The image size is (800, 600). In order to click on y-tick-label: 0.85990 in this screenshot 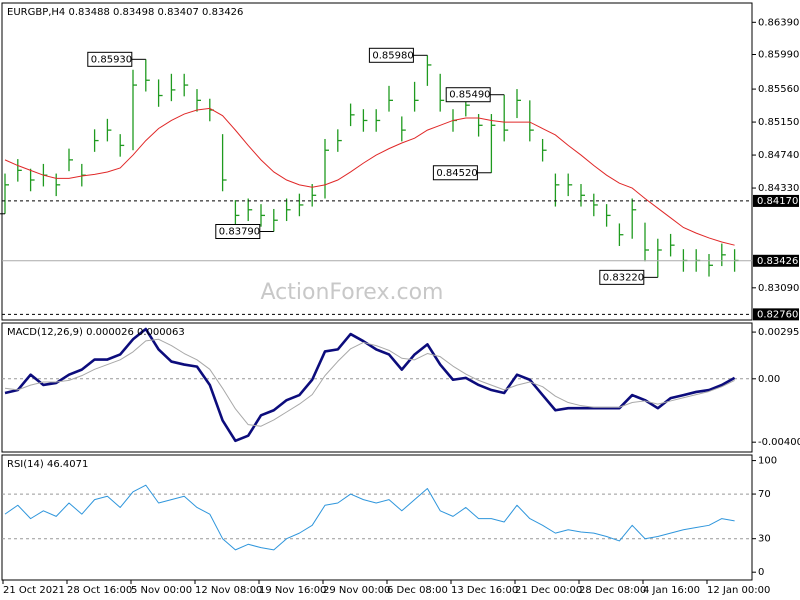, I will do `click(778, 54)`.